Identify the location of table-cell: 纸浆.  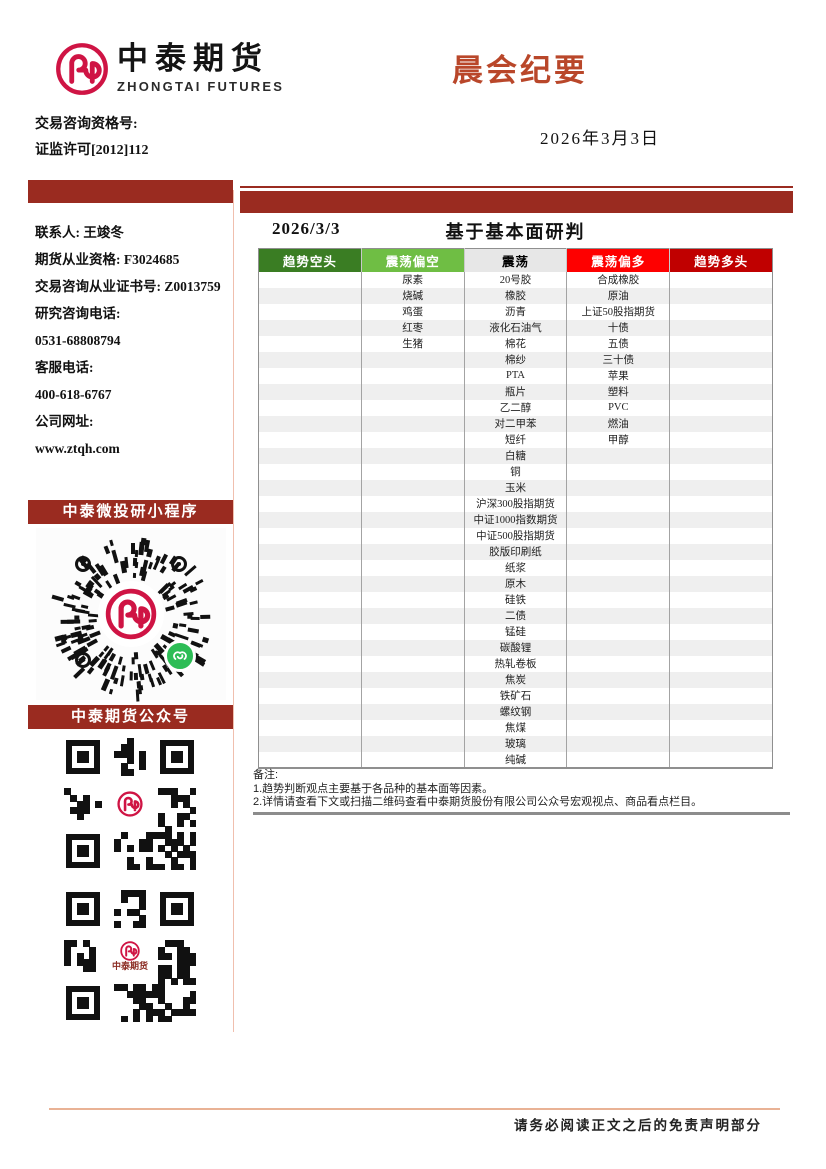
(515, 567).